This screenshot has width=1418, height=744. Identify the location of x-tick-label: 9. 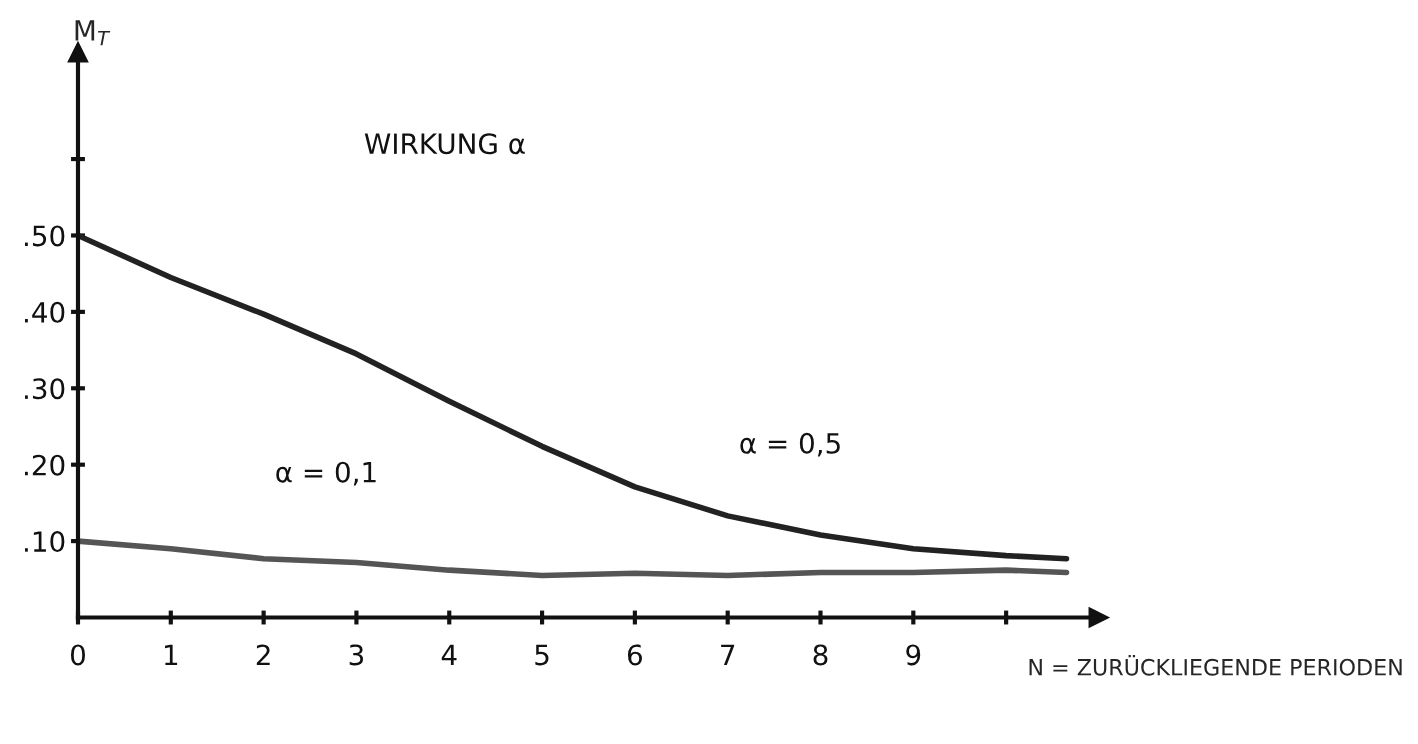
(913, 655).